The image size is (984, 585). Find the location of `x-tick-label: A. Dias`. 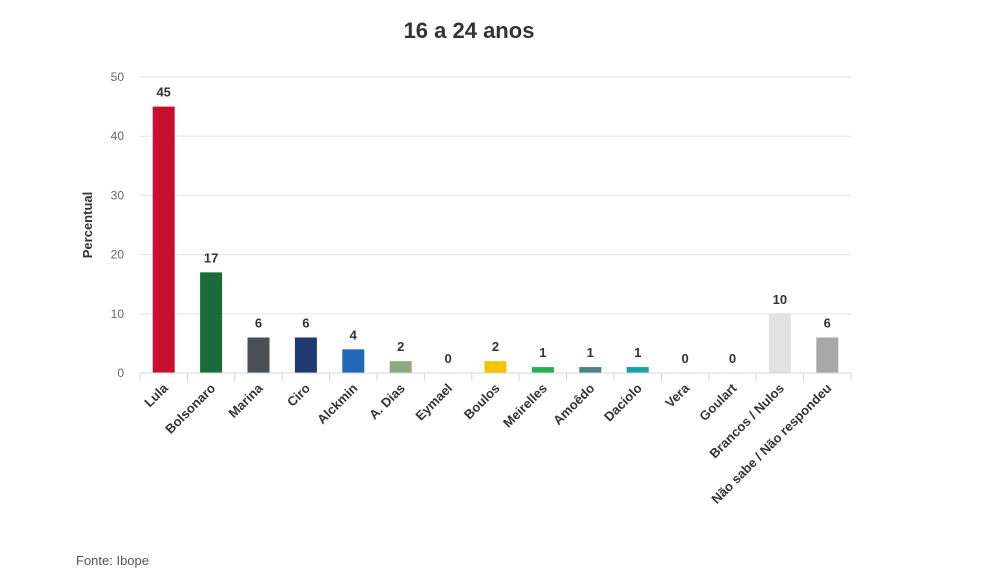

x-tick-label: A. Dias is located at coordinates (387, 402).